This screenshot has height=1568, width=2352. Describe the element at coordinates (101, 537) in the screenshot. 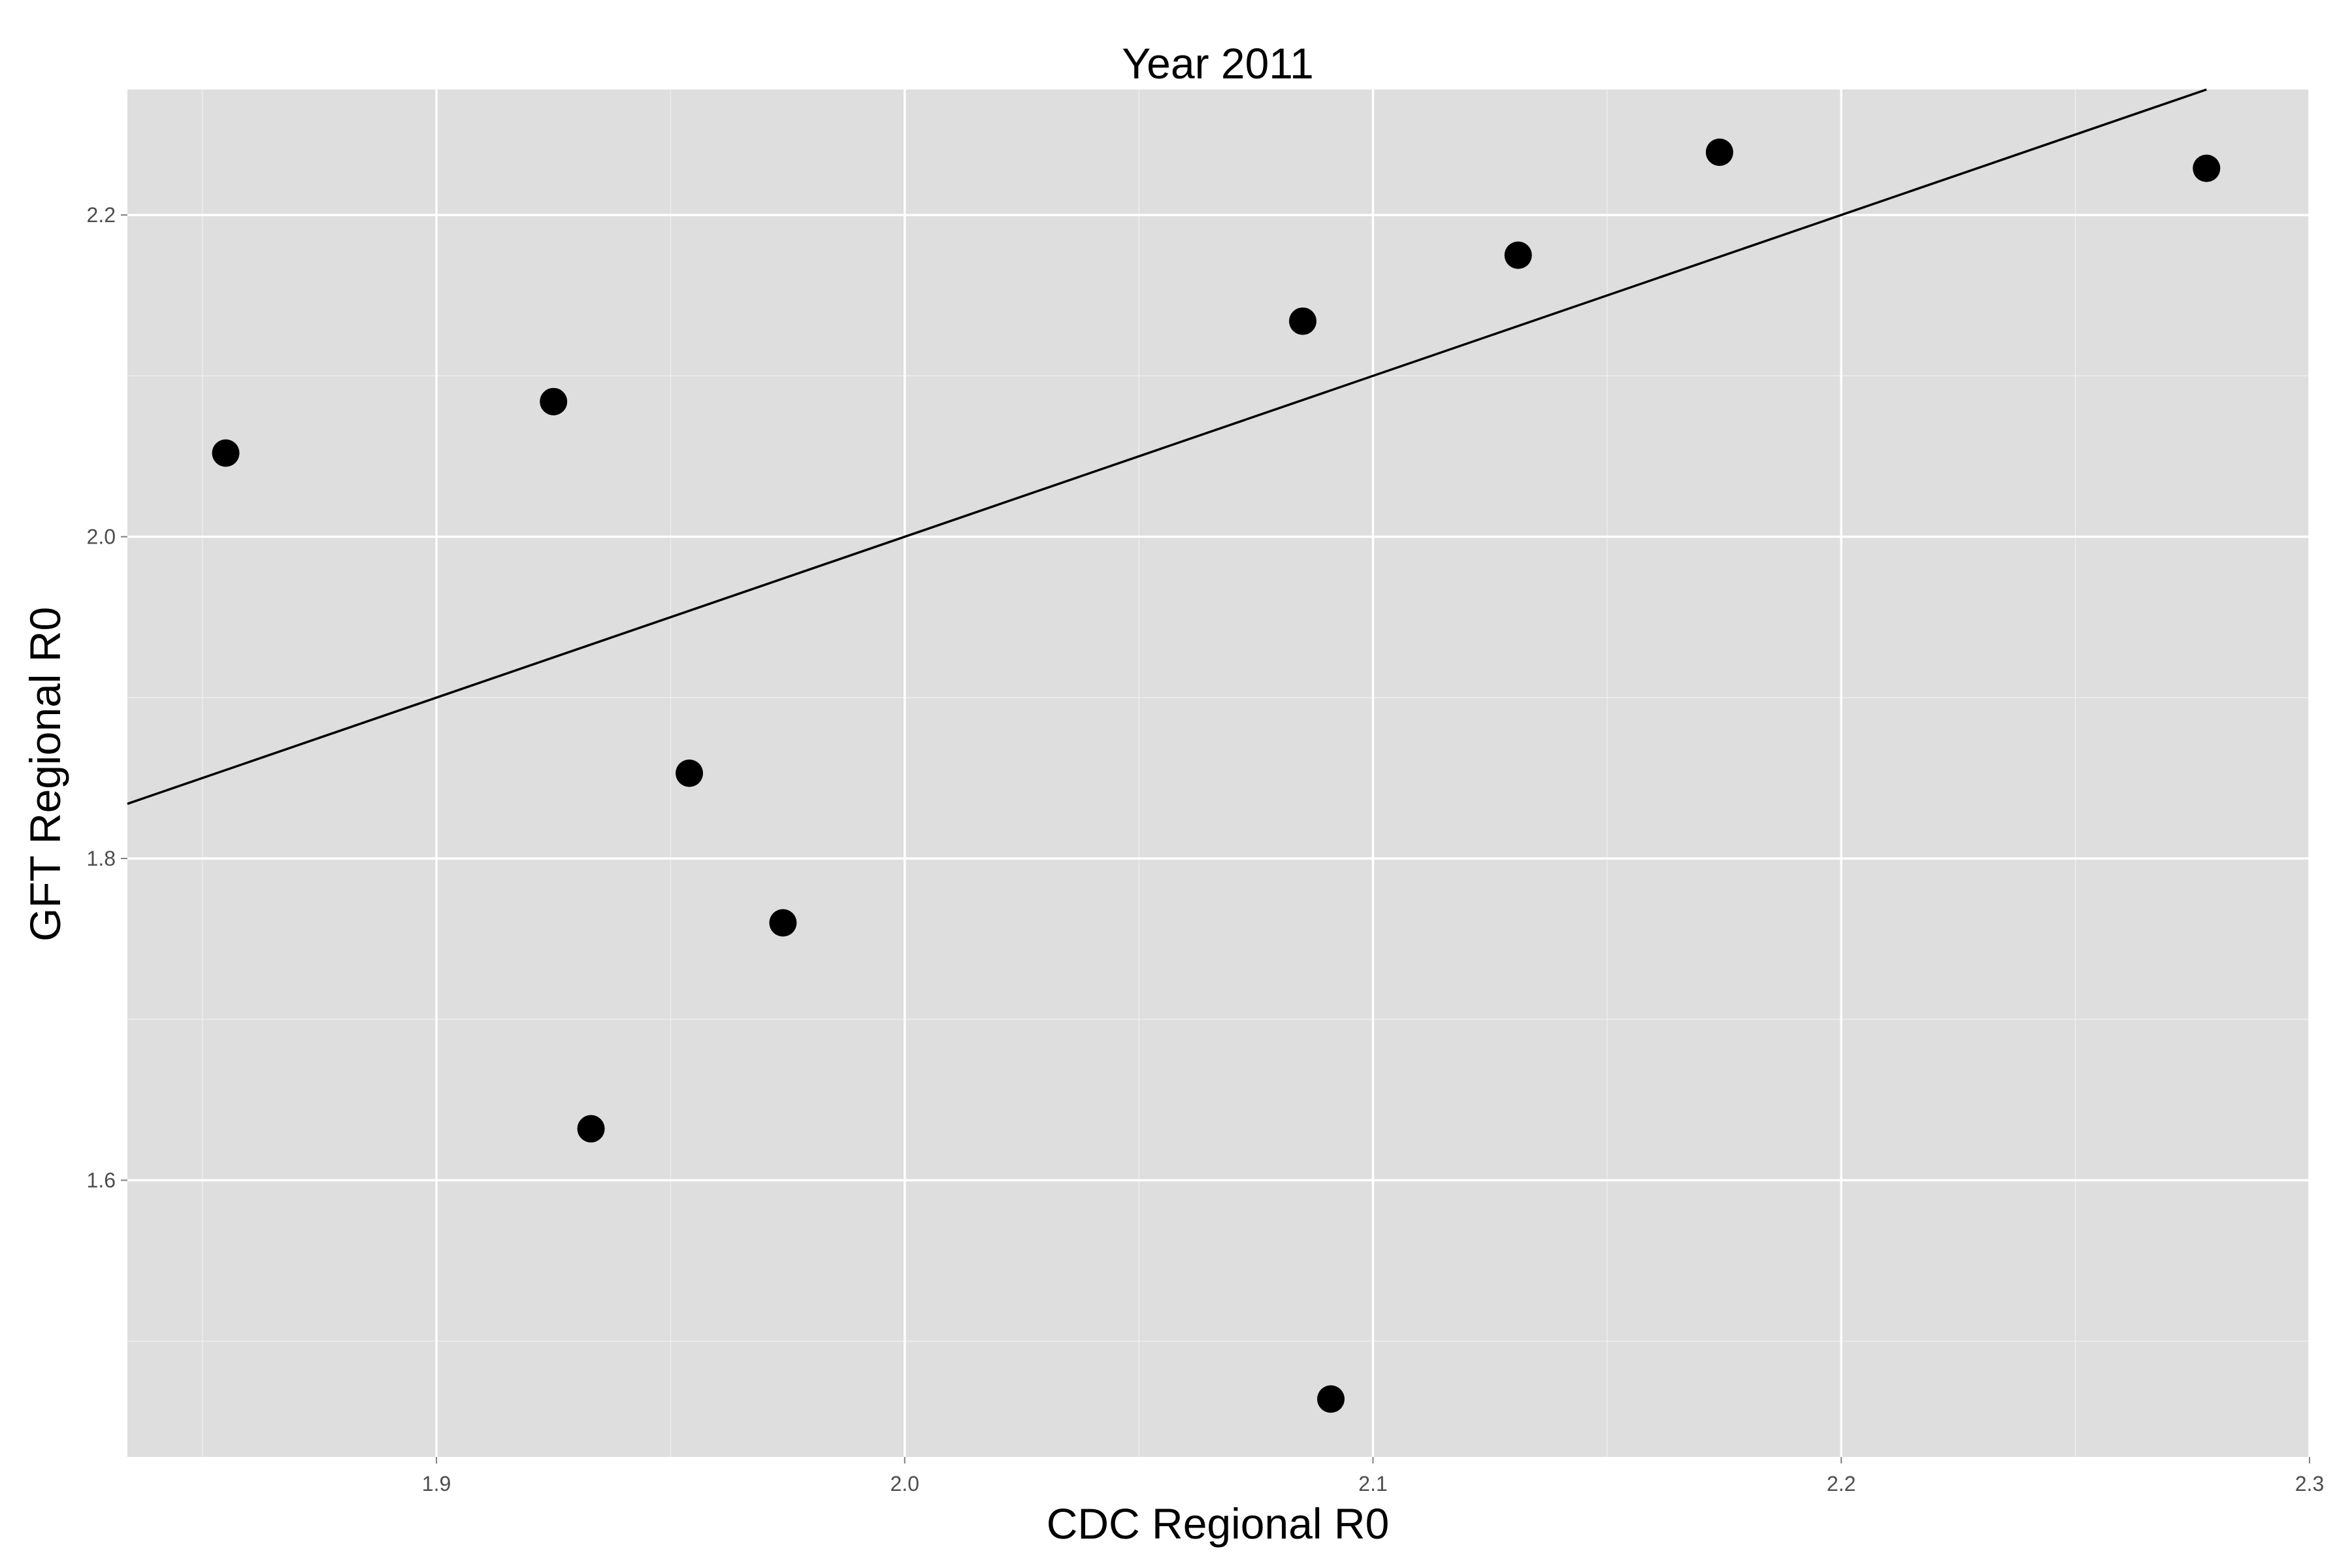

I see `y-tick-label: 2.0` at that location.